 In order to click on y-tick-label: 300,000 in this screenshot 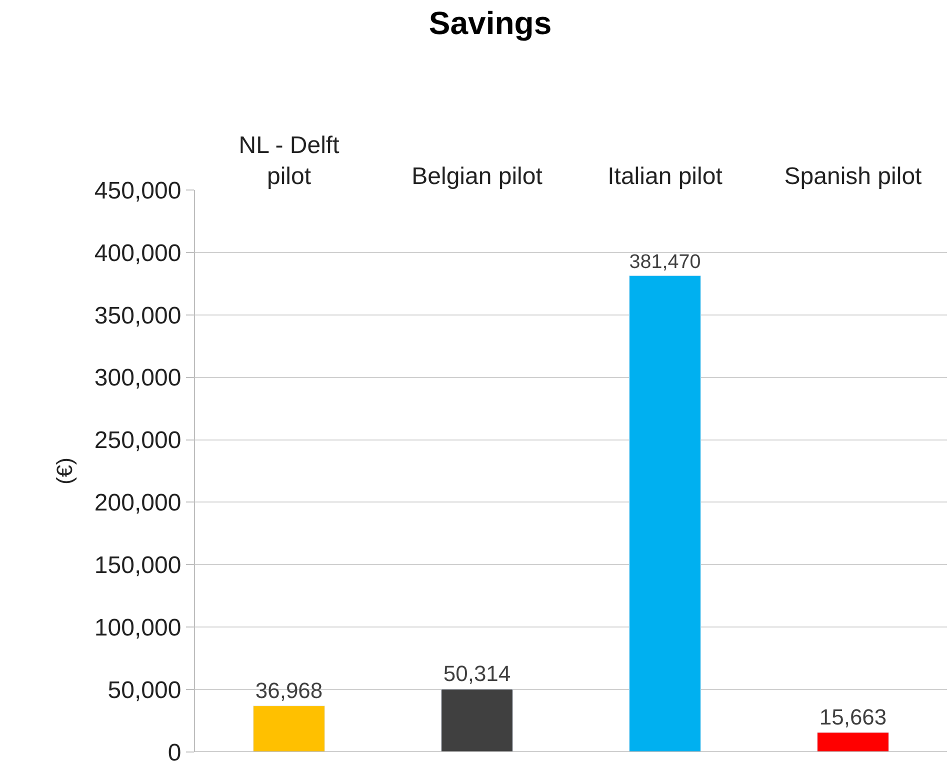, I will do `click(138, 378)`.